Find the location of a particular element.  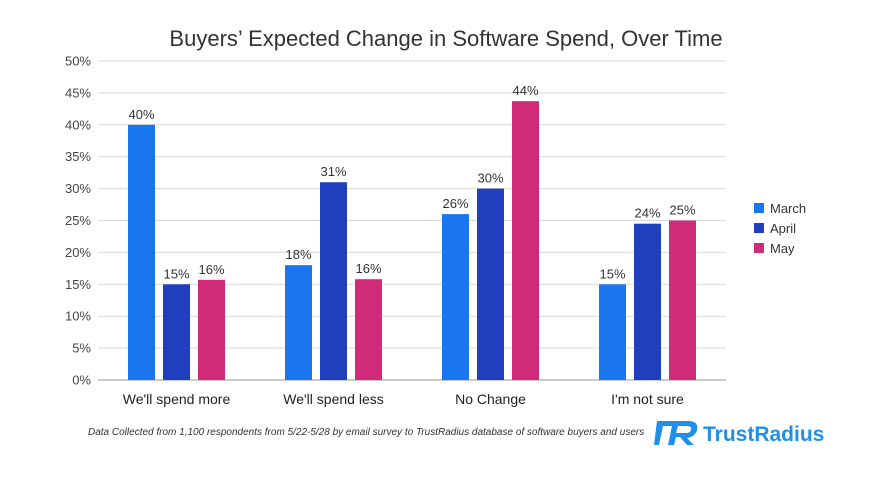

y-tick-label: 5% is located at coordinates (81, 348).